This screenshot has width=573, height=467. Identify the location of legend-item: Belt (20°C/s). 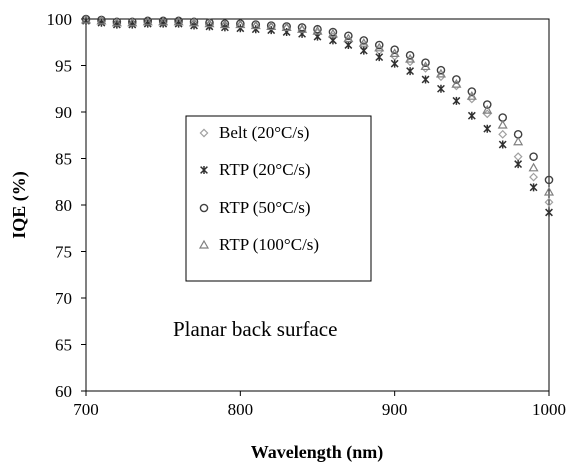
(254, 132).